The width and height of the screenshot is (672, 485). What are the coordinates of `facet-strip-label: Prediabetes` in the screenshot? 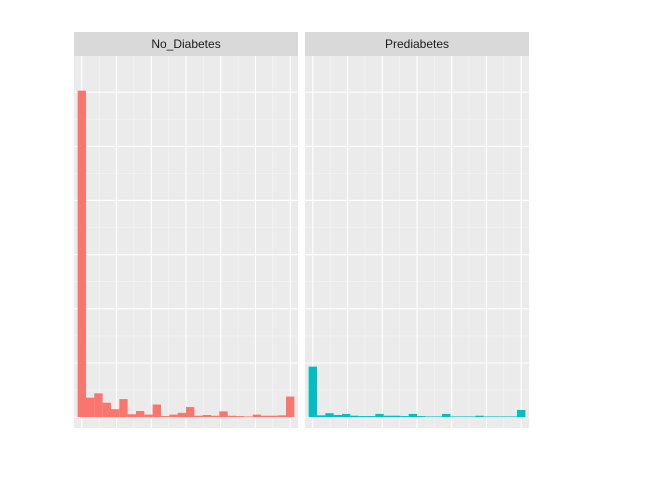 It's located at (417, 44).